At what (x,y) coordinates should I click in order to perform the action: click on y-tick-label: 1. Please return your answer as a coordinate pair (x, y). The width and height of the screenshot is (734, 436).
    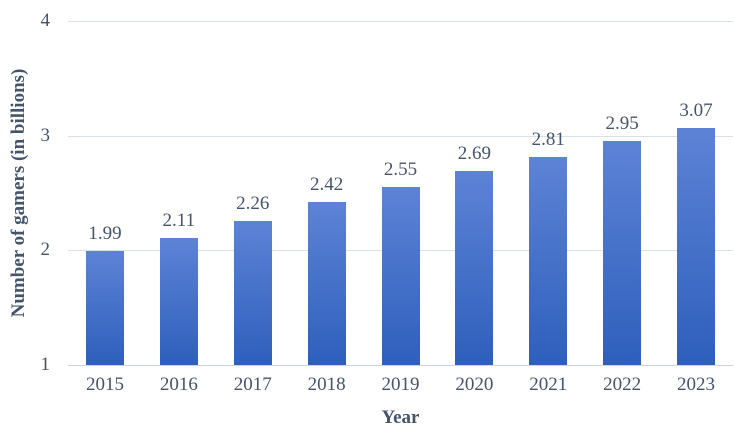
    Looking at the image, I should click on (45, 364).